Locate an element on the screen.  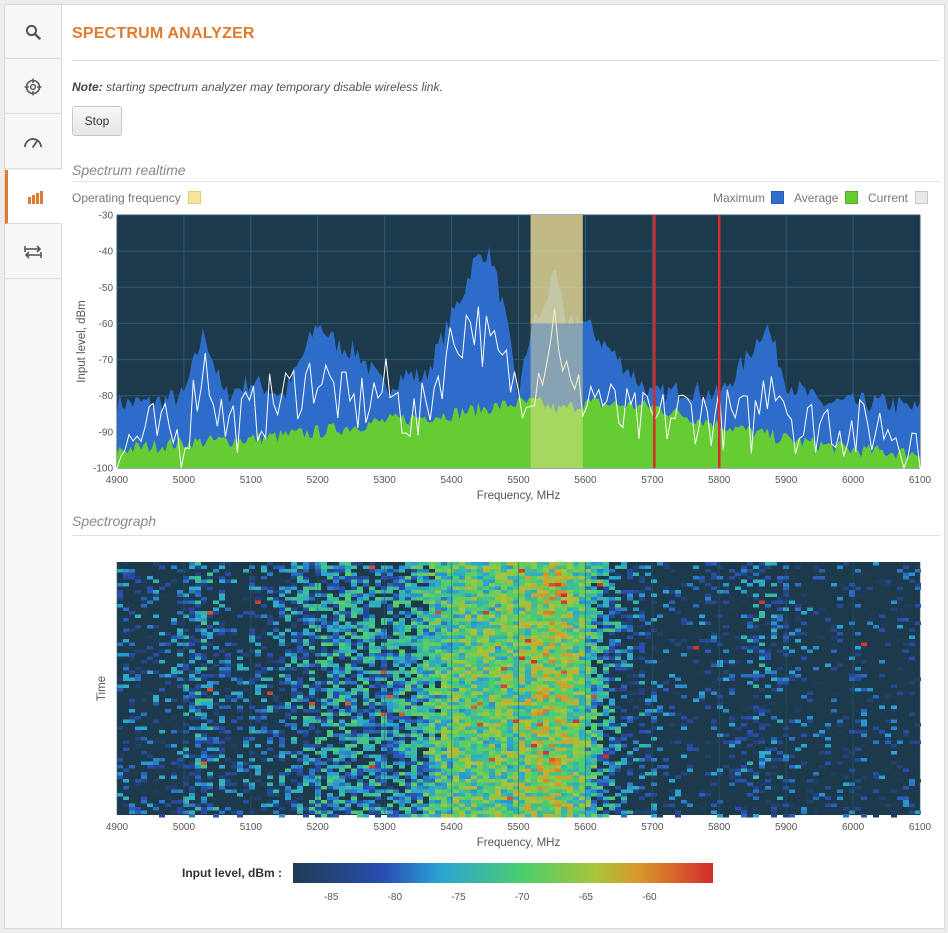
sidebar-item-speed-test is located at coordinates (33, 142).